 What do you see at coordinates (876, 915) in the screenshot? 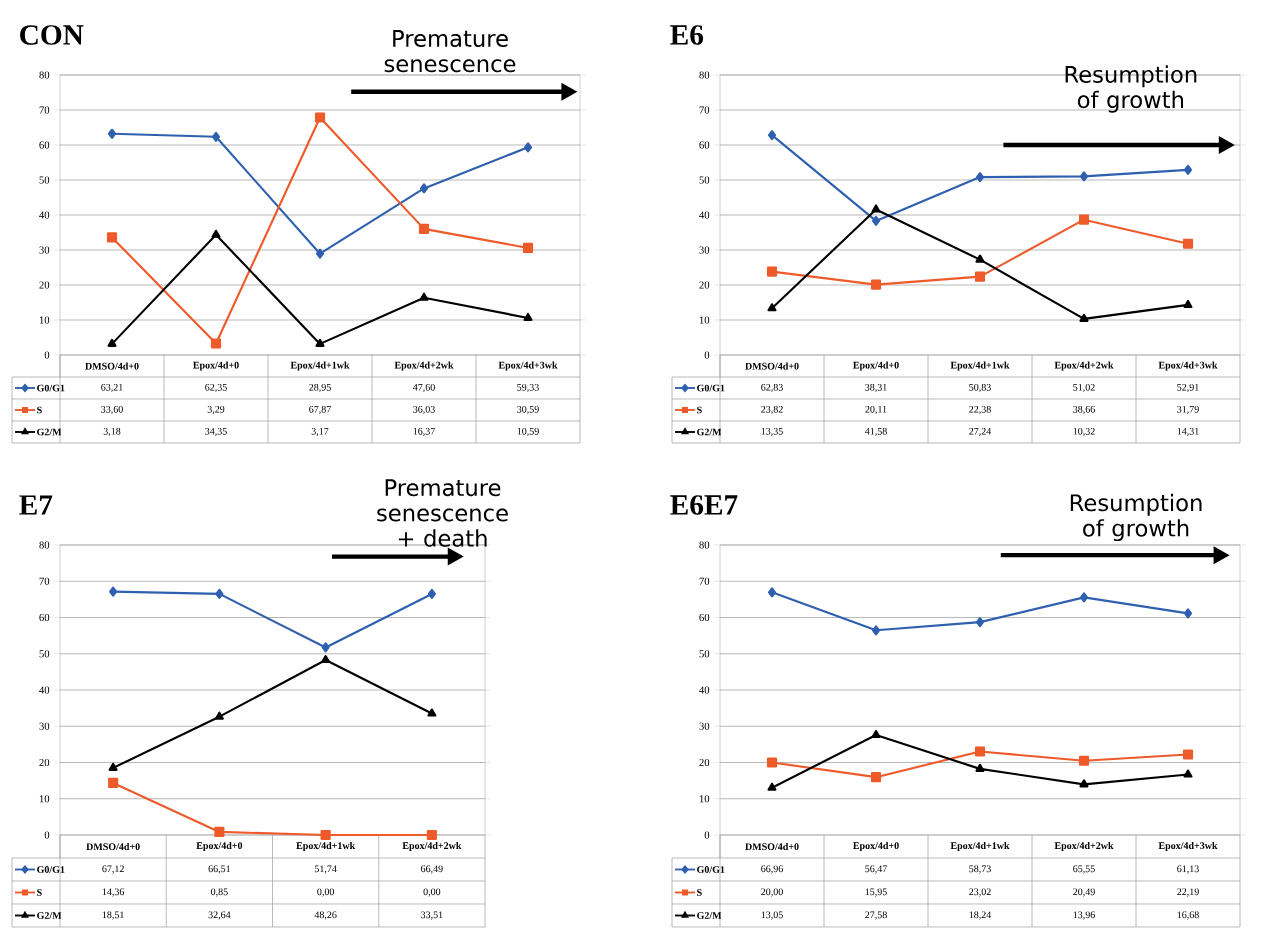
I see `data-label: 27,58` at bounding box center [876, 915].